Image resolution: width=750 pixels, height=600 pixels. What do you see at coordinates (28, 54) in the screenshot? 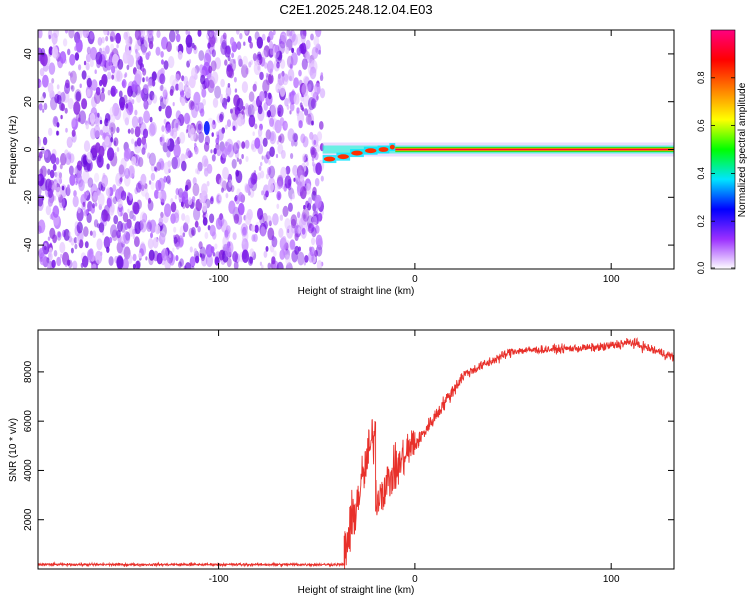
I see `y-tick-label: 40` at bounding box center [28, 54].